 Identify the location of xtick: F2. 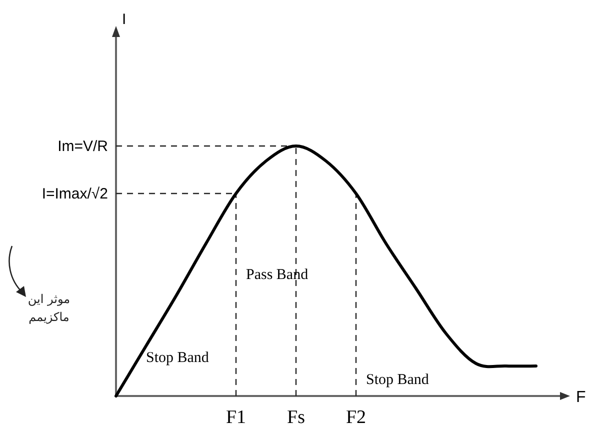
(356, 417).